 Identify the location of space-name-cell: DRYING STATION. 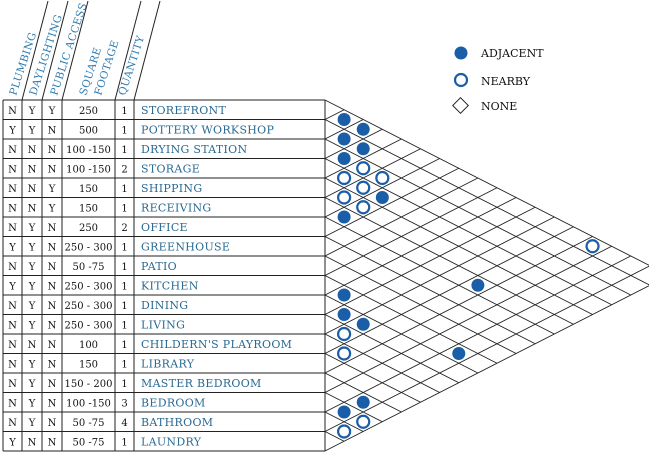
(194, 149).